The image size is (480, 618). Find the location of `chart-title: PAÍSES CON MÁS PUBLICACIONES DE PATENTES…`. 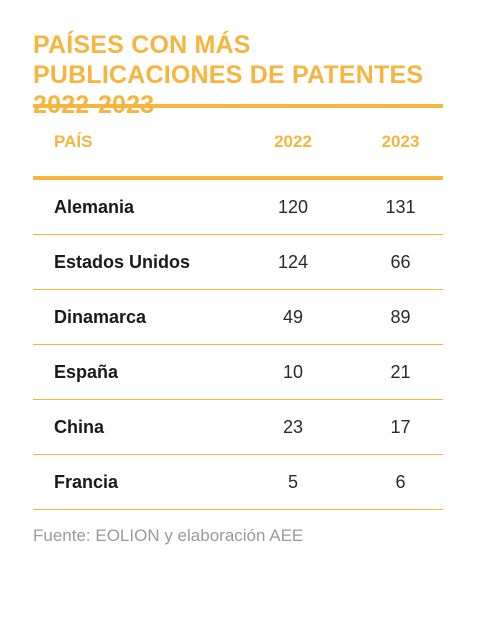

chart-title: PAÍSES CON MÁS PUBLICACIONES DE PATENTES… is located at coordinates (228, 75).